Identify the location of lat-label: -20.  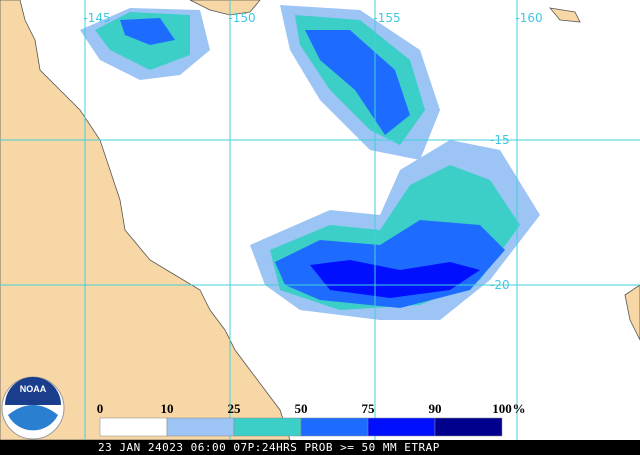
(500, 285).